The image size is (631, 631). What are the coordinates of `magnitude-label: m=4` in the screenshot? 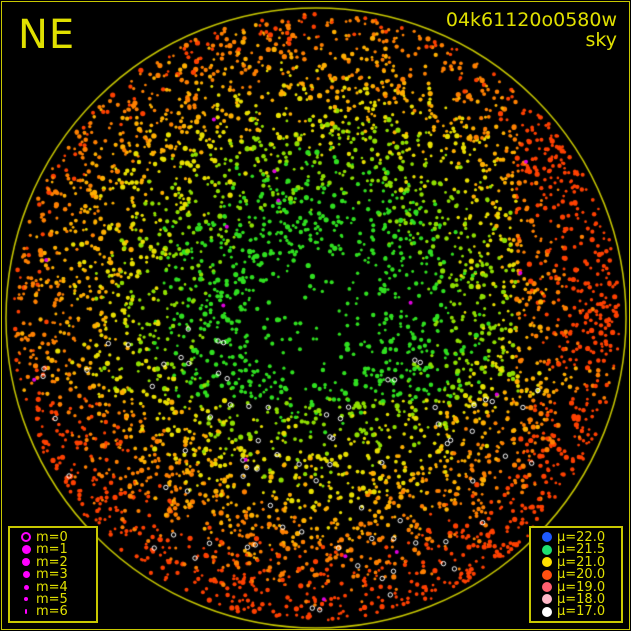 It's located at (52, 587).